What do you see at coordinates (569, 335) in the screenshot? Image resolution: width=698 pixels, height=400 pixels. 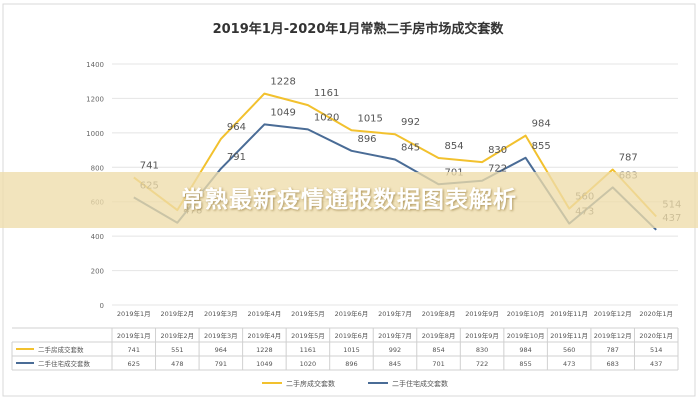 I see `table-header-cell: 2019年11月` at bounding box center [569, 335].